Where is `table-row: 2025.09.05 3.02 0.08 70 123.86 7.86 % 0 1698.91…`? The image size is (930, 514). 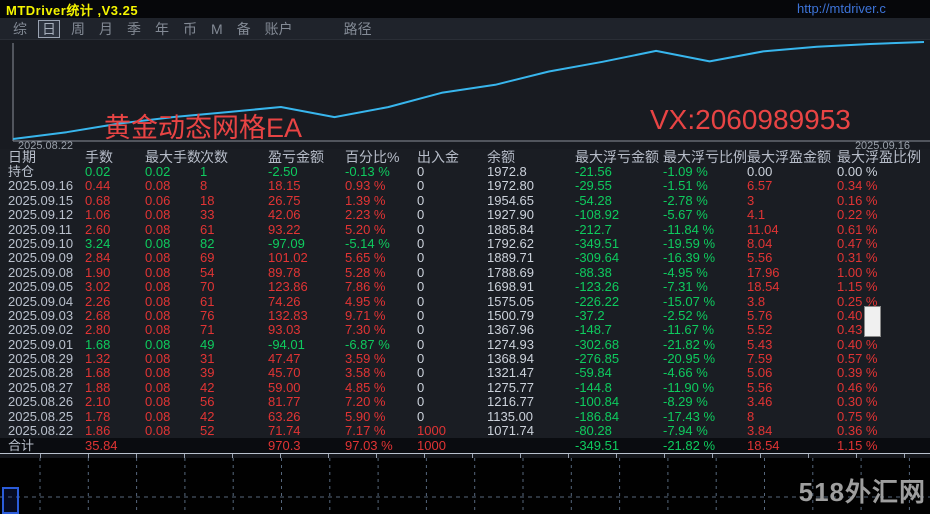 table-row: 2025.09.05 3.02 0.08 70 123.86 7.86 % 0 1698.91… is located at coordinates (465, 287).